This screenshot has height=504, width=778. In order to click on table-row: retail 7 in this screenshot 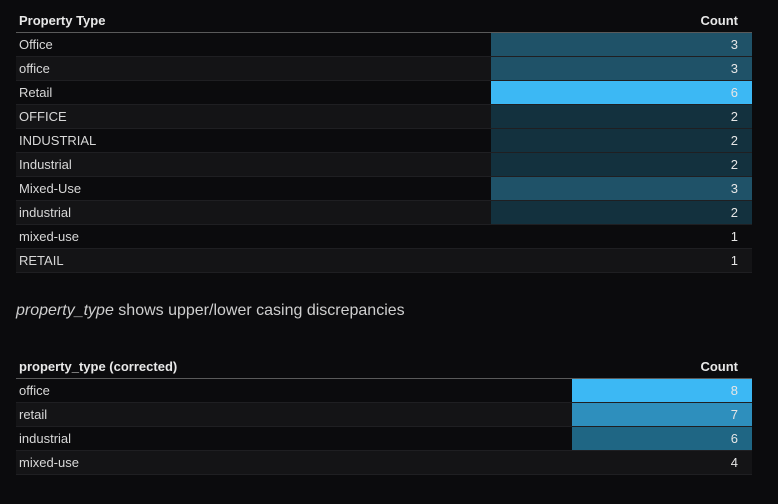, I will do `click(384, 415)`.